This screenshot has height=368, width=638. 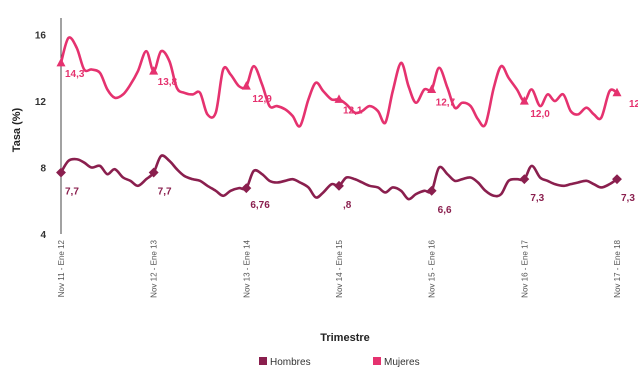 I want to click on legend: Hombres Mujeres, so click(x=339, y=362).